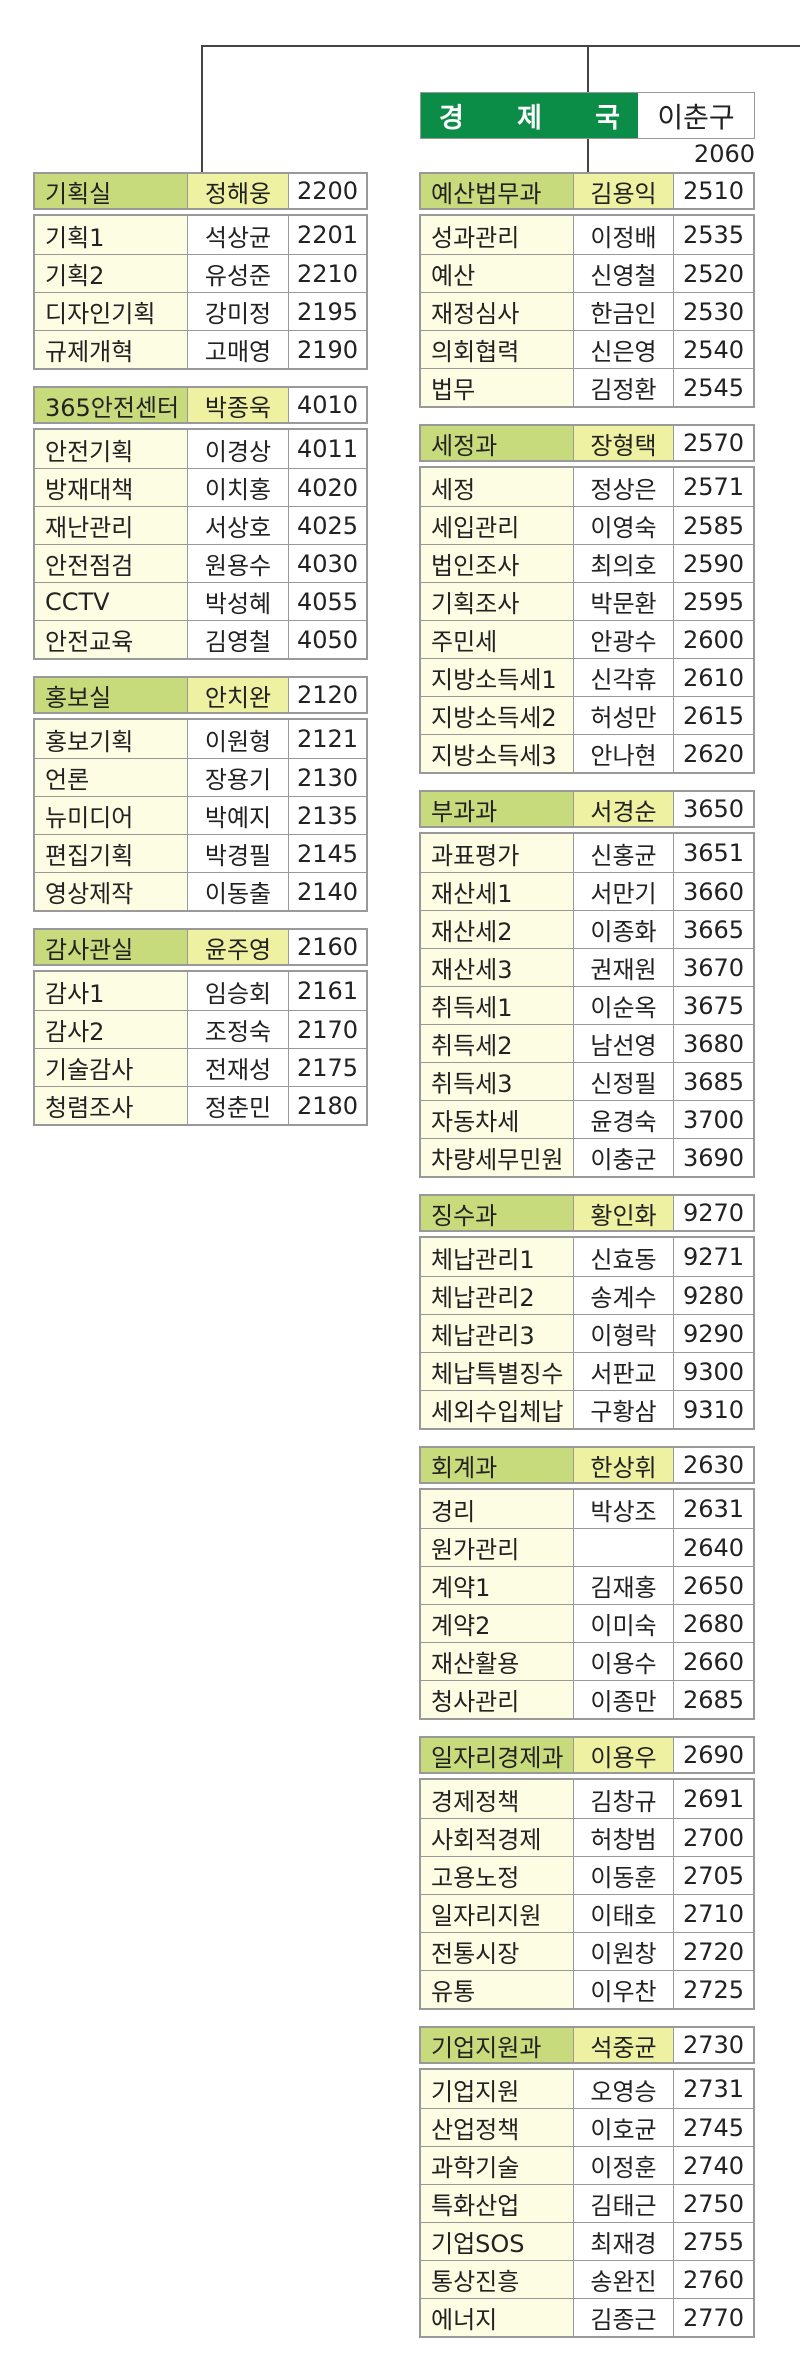 This screenshot has width=800, height=2354. What do you see at coordinates (724, 154) in the screenshot?
I see `director-ext: 2060` at bounding box center [724, 154].